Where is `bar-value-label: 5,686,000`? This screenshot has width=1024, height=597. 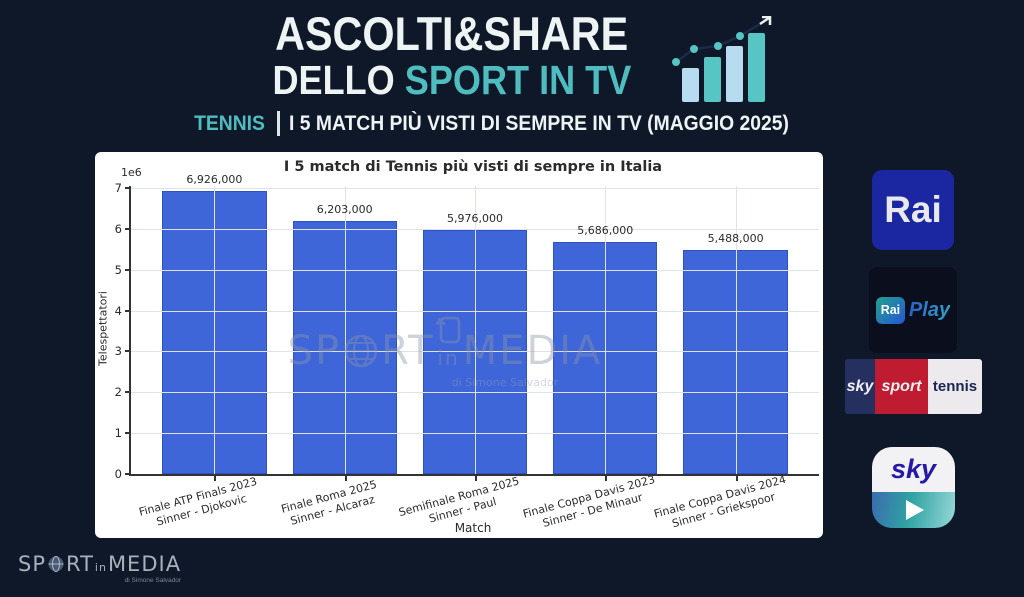
bar-value-label: 5,686,000 is located at coordinates (605, 230).